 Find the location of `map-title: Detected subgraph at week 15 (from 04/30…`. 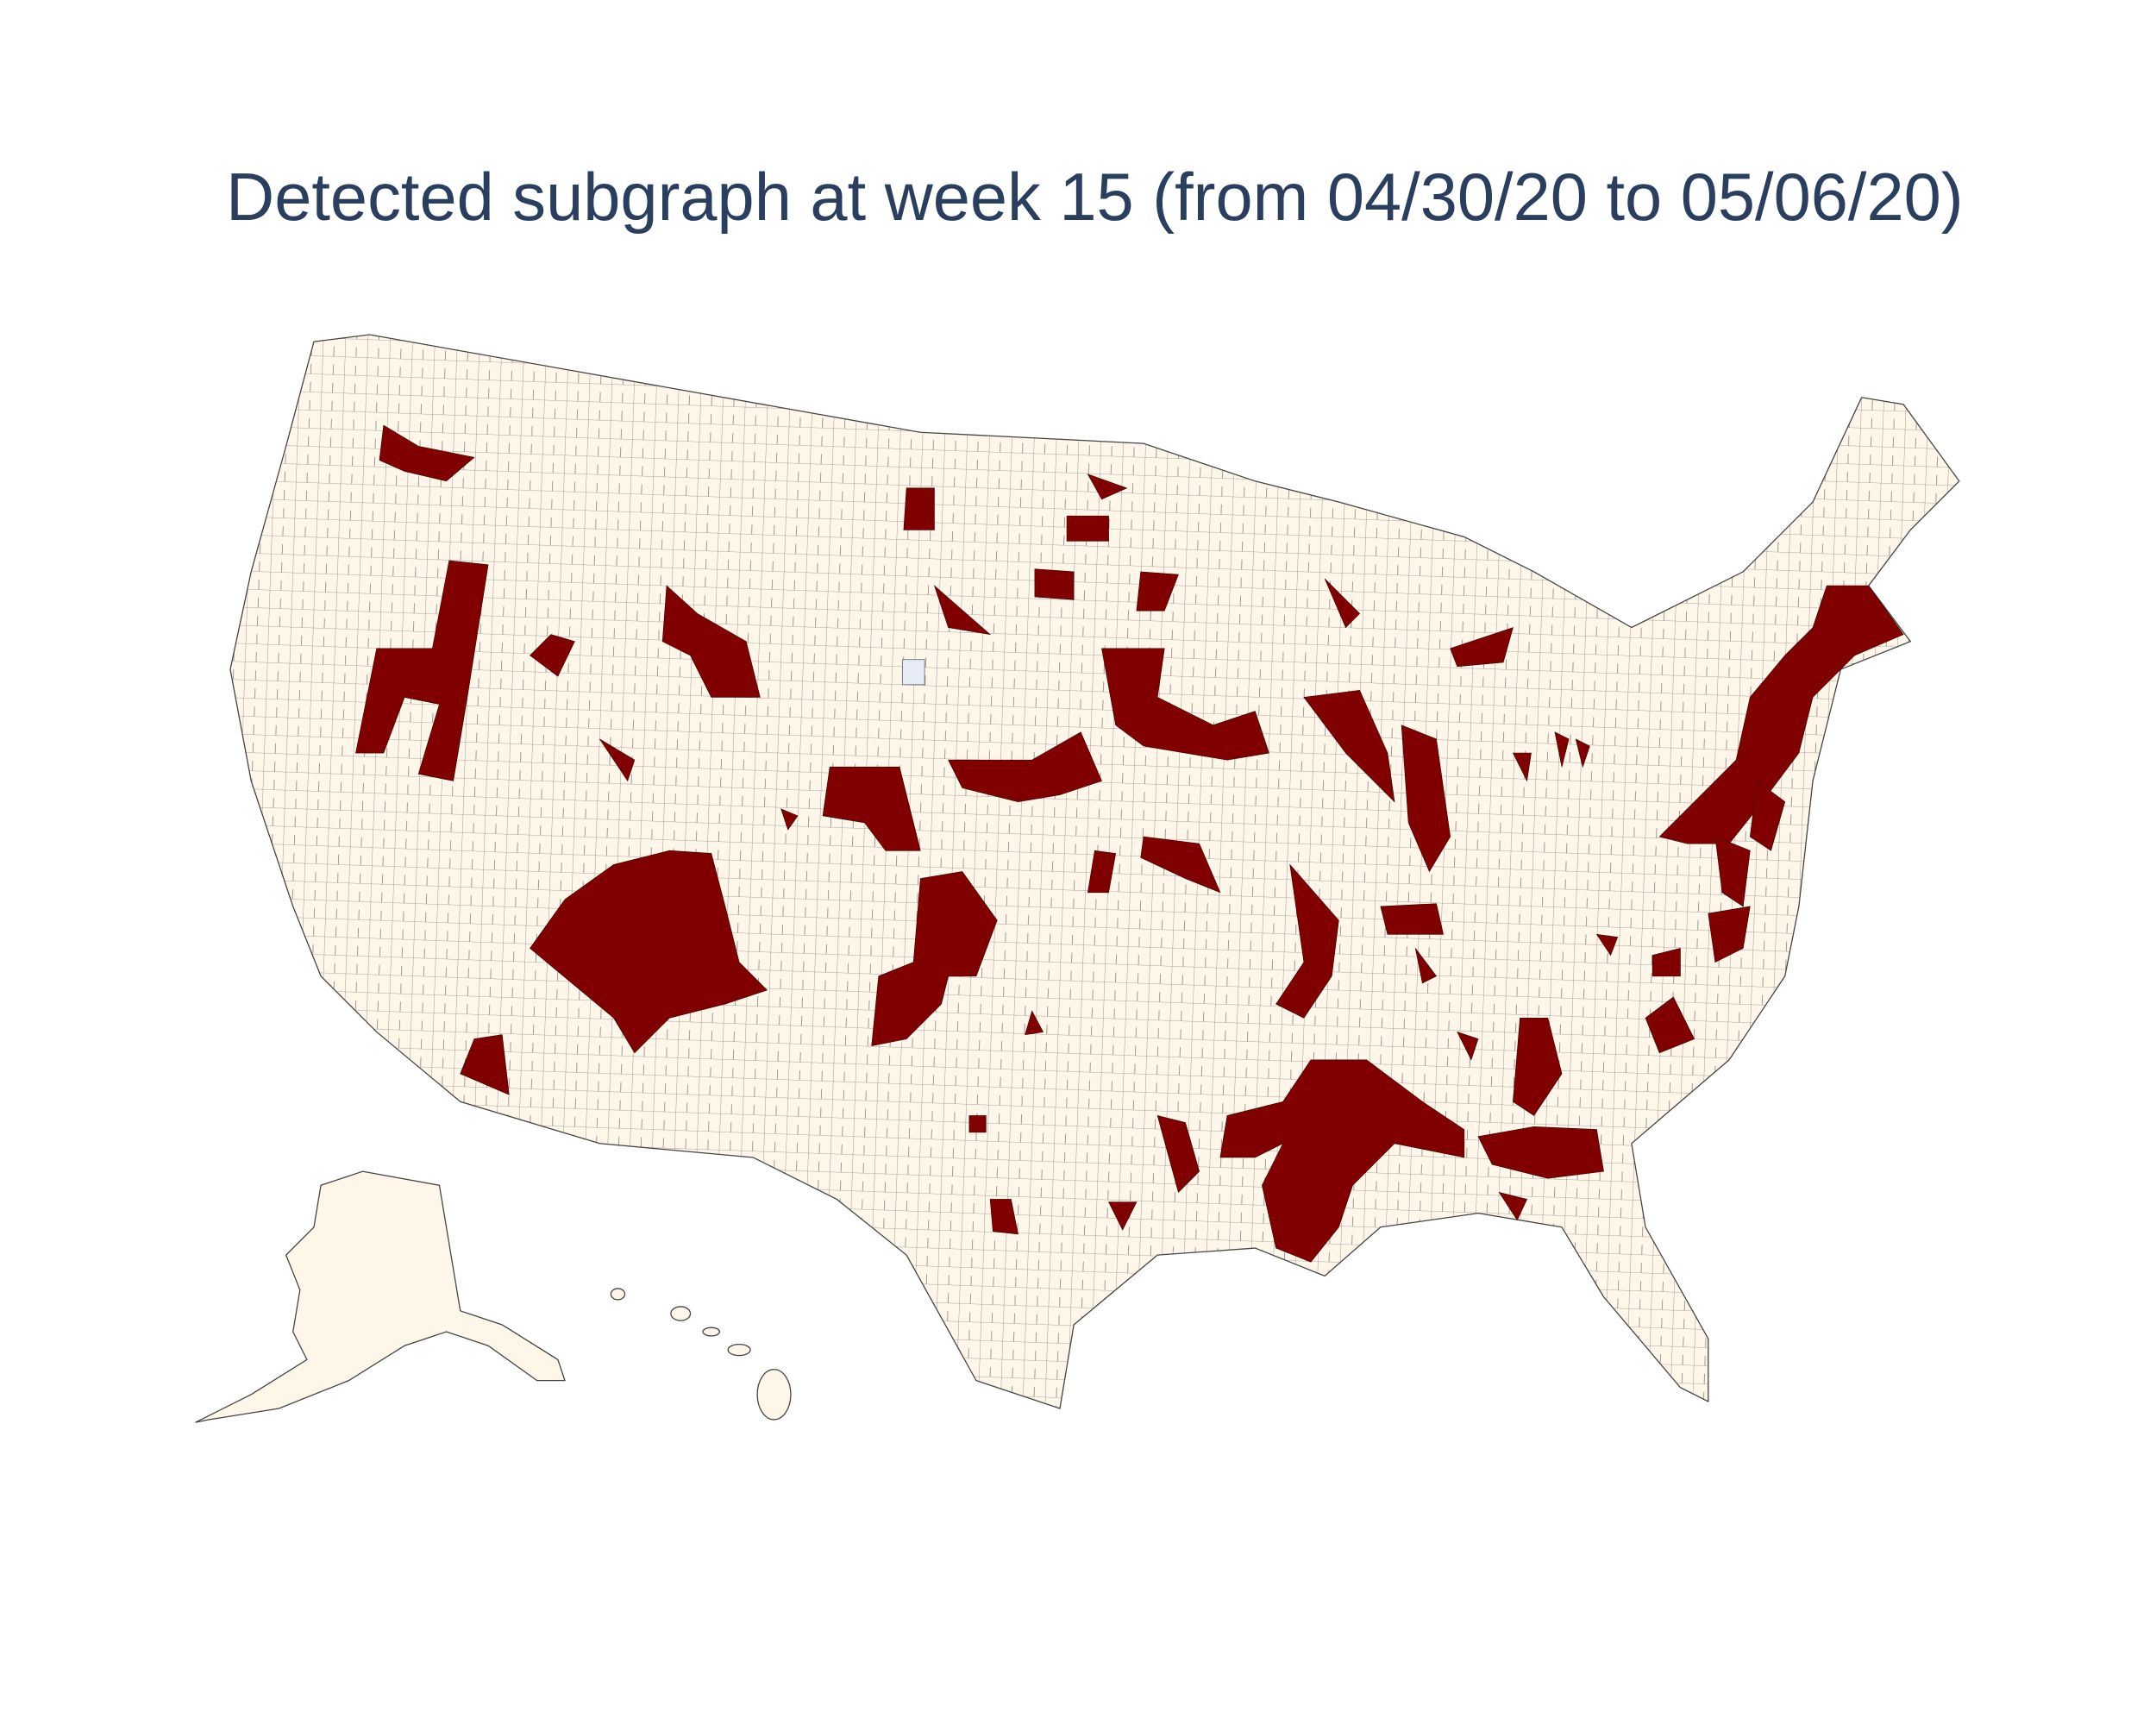

map-title: Detected subgraph at week 15 (from 04/30… is located at coordinates (1094, 197).